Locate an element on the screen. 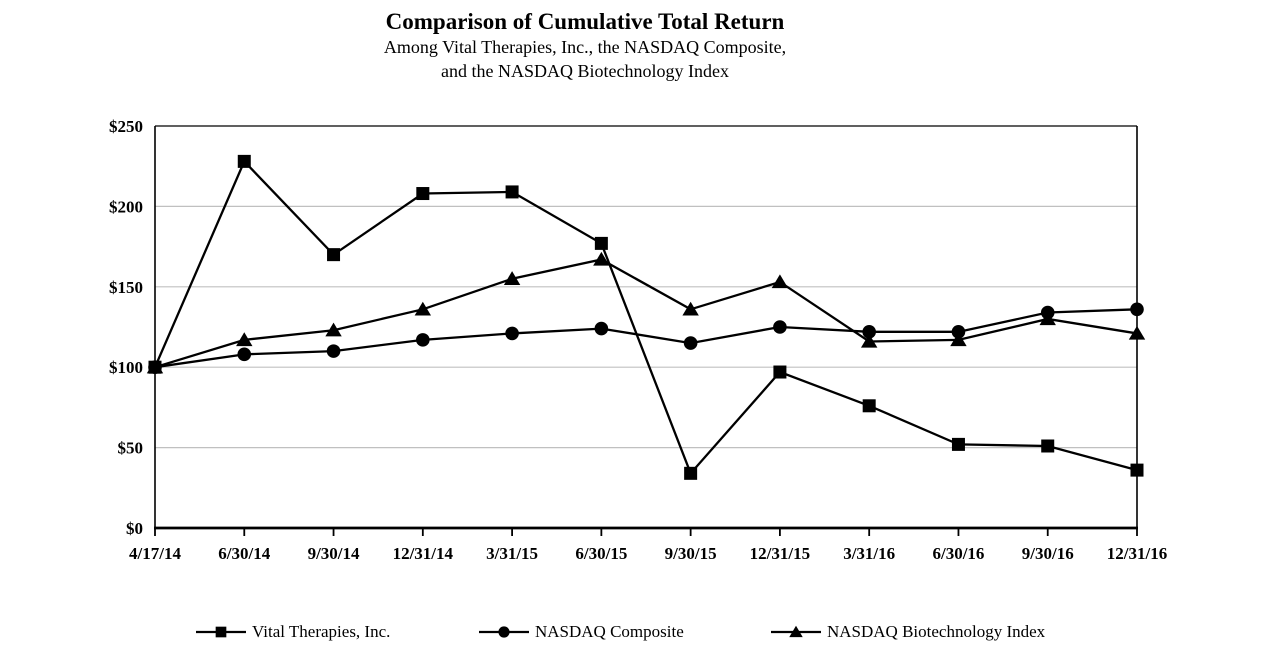 The width and height of the screenshot is (1269, 664). y-axis-tick-label: $100 is located at coordinates (126, 367).